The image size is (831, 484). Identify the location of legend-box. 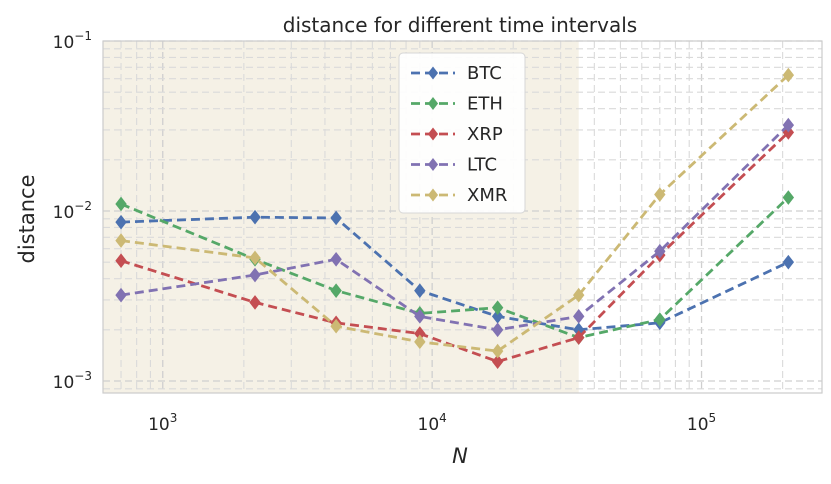
(462, 133).